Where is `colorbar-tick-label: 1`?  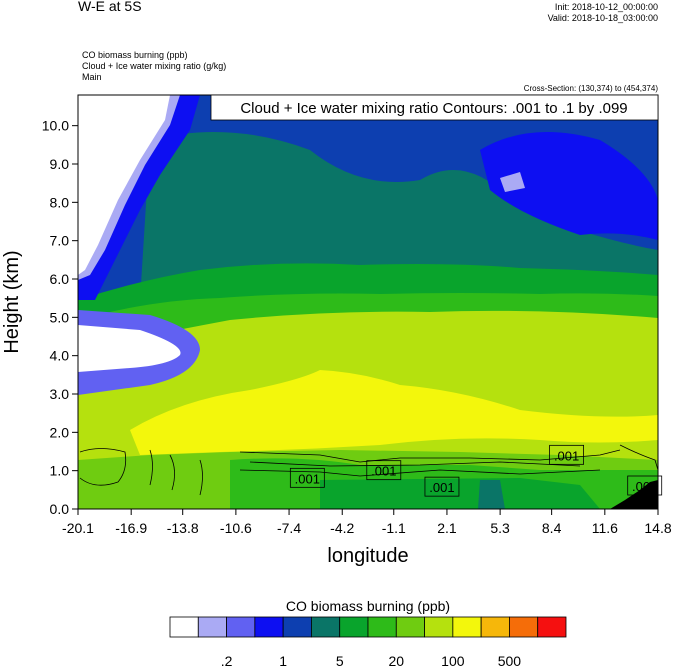 colorbar-tick-label: 1 is located at coordinates (283, 660).